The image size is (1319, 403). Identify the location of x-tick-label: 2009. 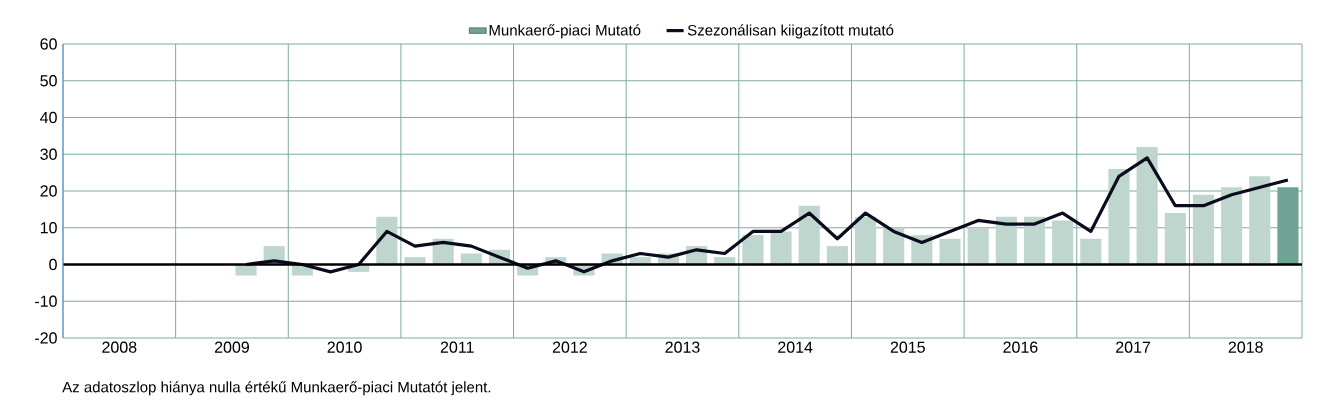
(231, 347).